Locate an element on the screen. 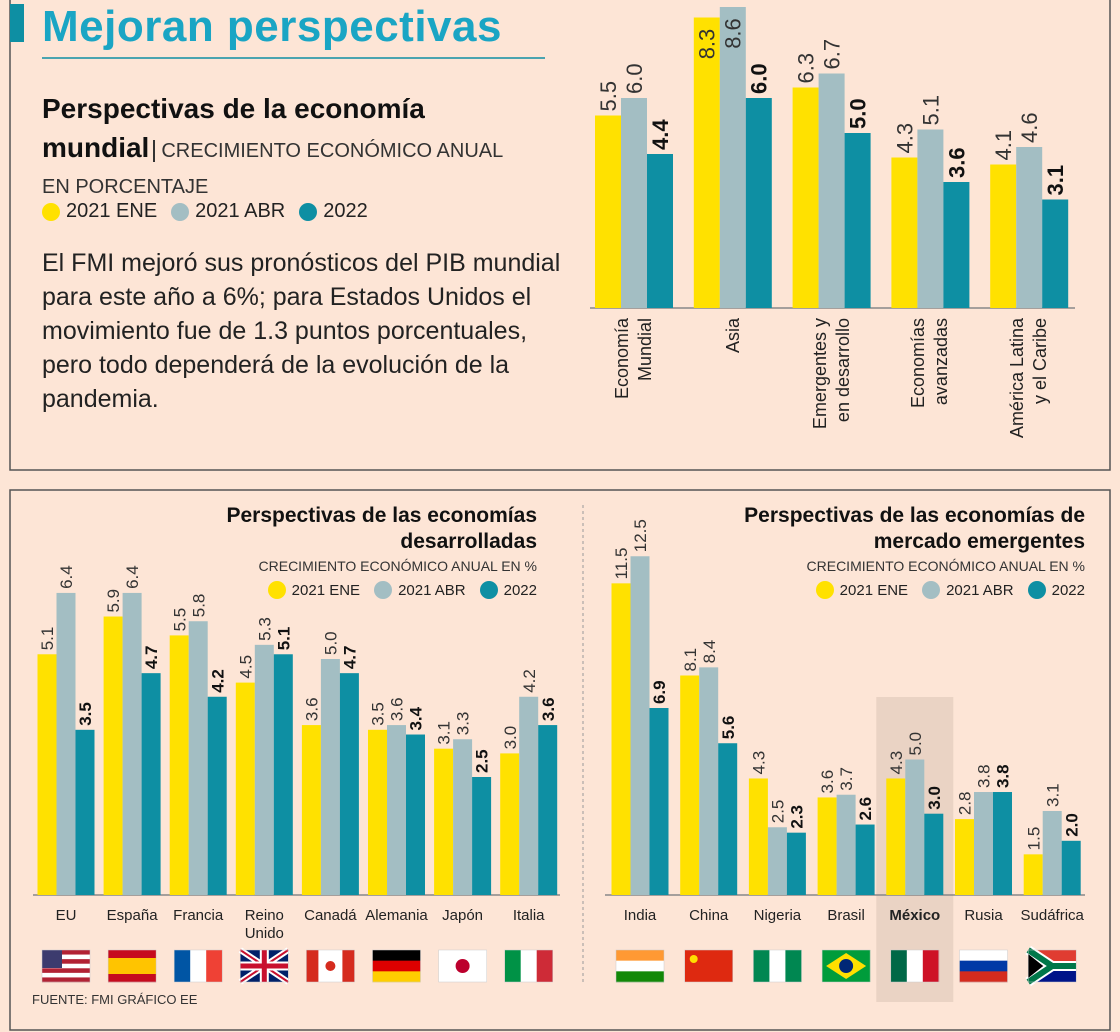 This screenshot has width=1120, height=1032. x-tick-label: Brasil is located at coordinates (846, 915).